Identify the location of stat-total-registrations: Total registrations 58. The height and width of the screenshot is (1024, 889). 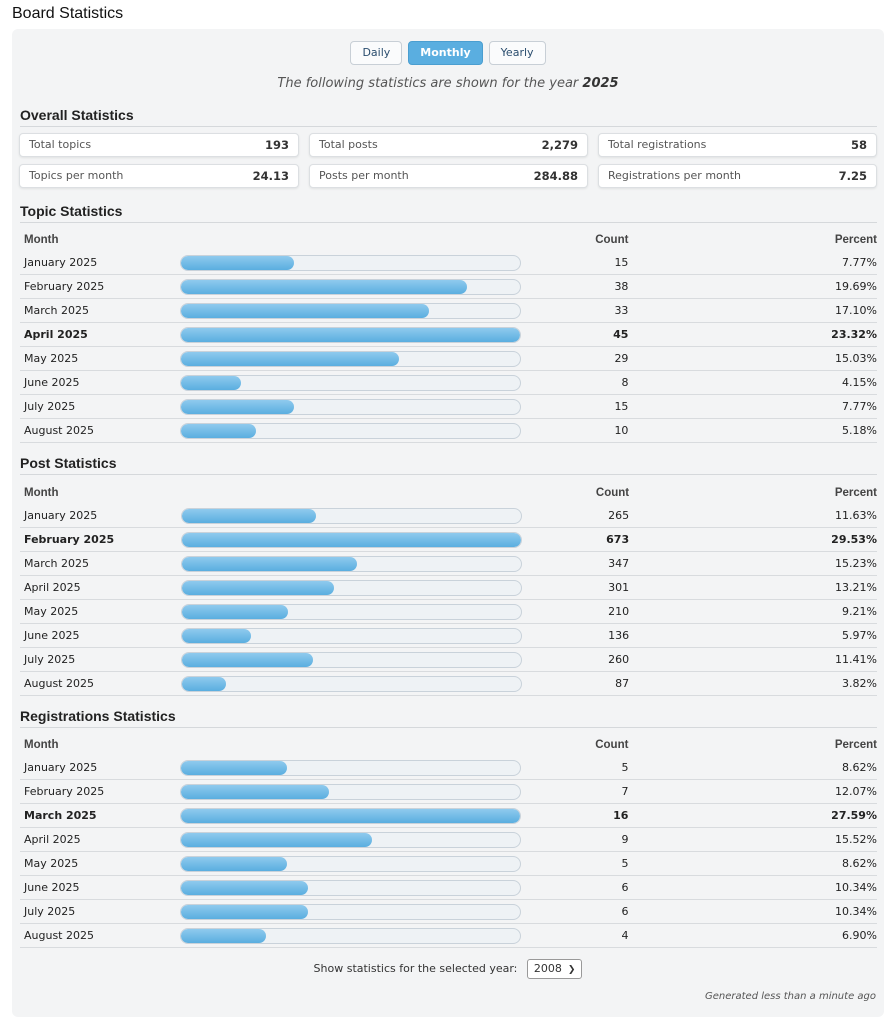
(737, 145).